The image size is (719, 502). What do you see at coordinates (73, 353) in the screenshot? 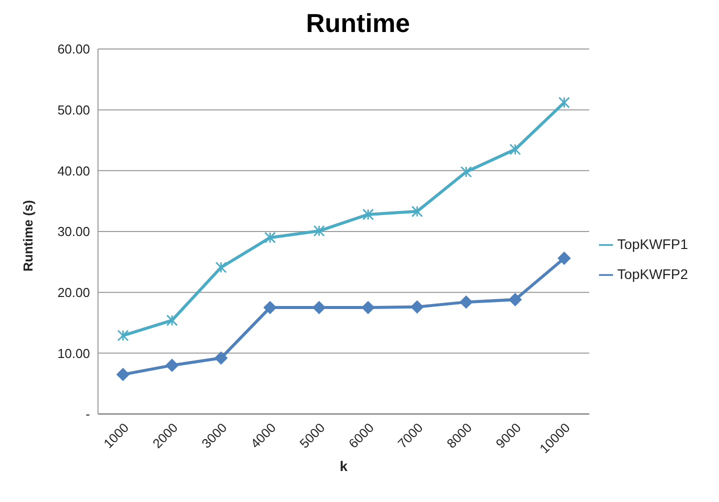
I see `y-tick-label: 10.00` at bounding box center [73, 353].